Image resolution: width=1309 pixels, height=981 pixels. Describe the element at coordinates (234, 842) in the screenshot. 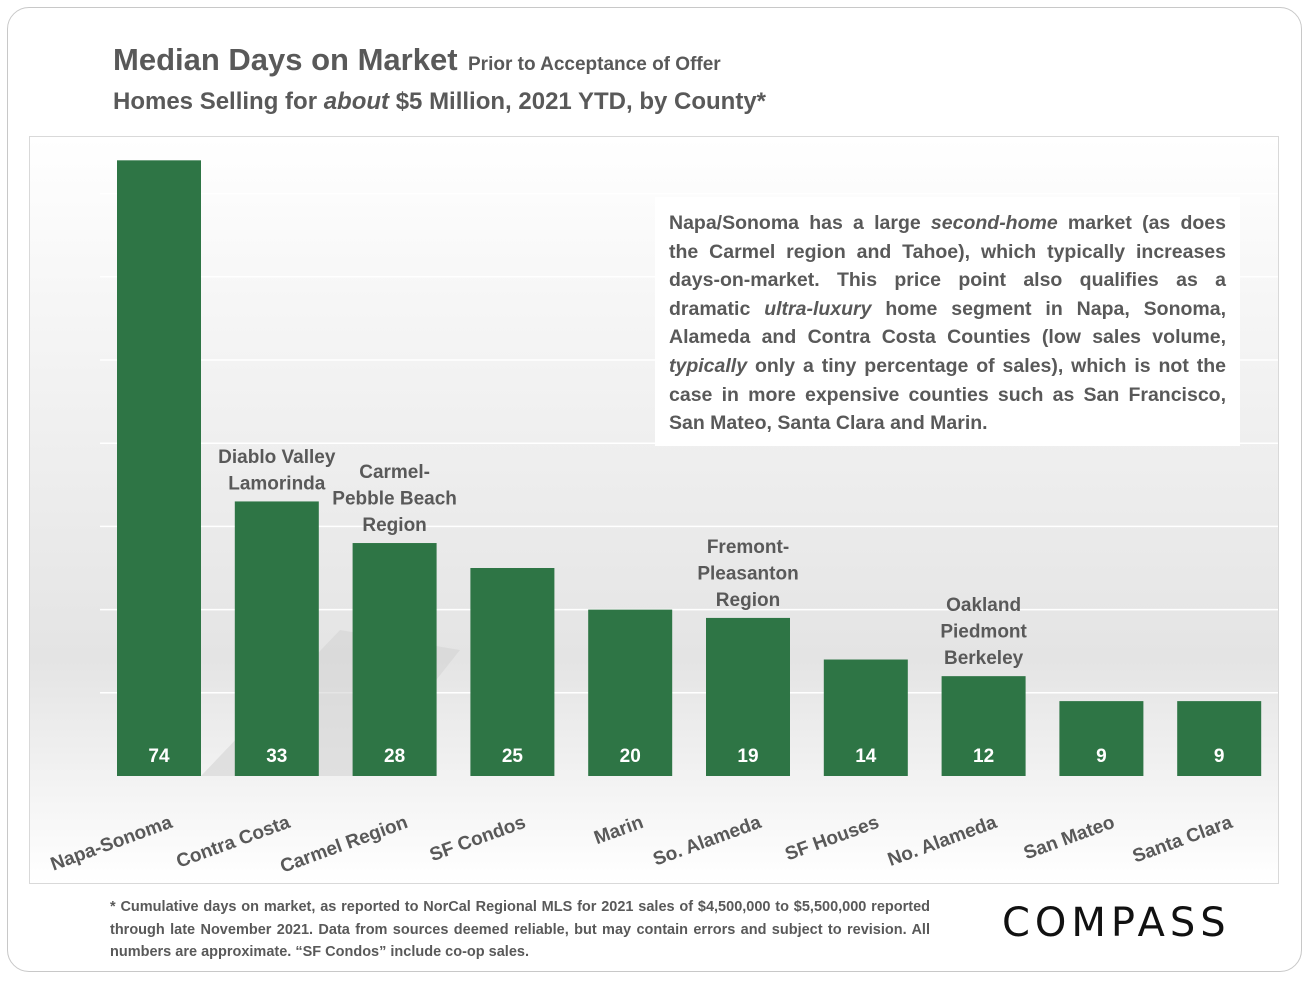

I see `x-tick-label: Contra Costa` at that location.